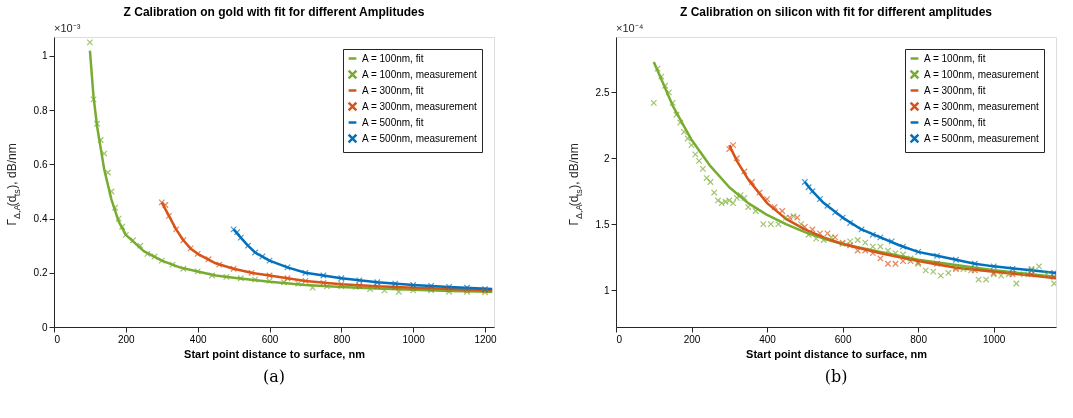 Image resolution: width=1073 pixels, height=418 pixels. What do you see at coordinates (486, 339) in the screenshot?
I see `x-tick-label: 1200` at bounding box center [486, 339].